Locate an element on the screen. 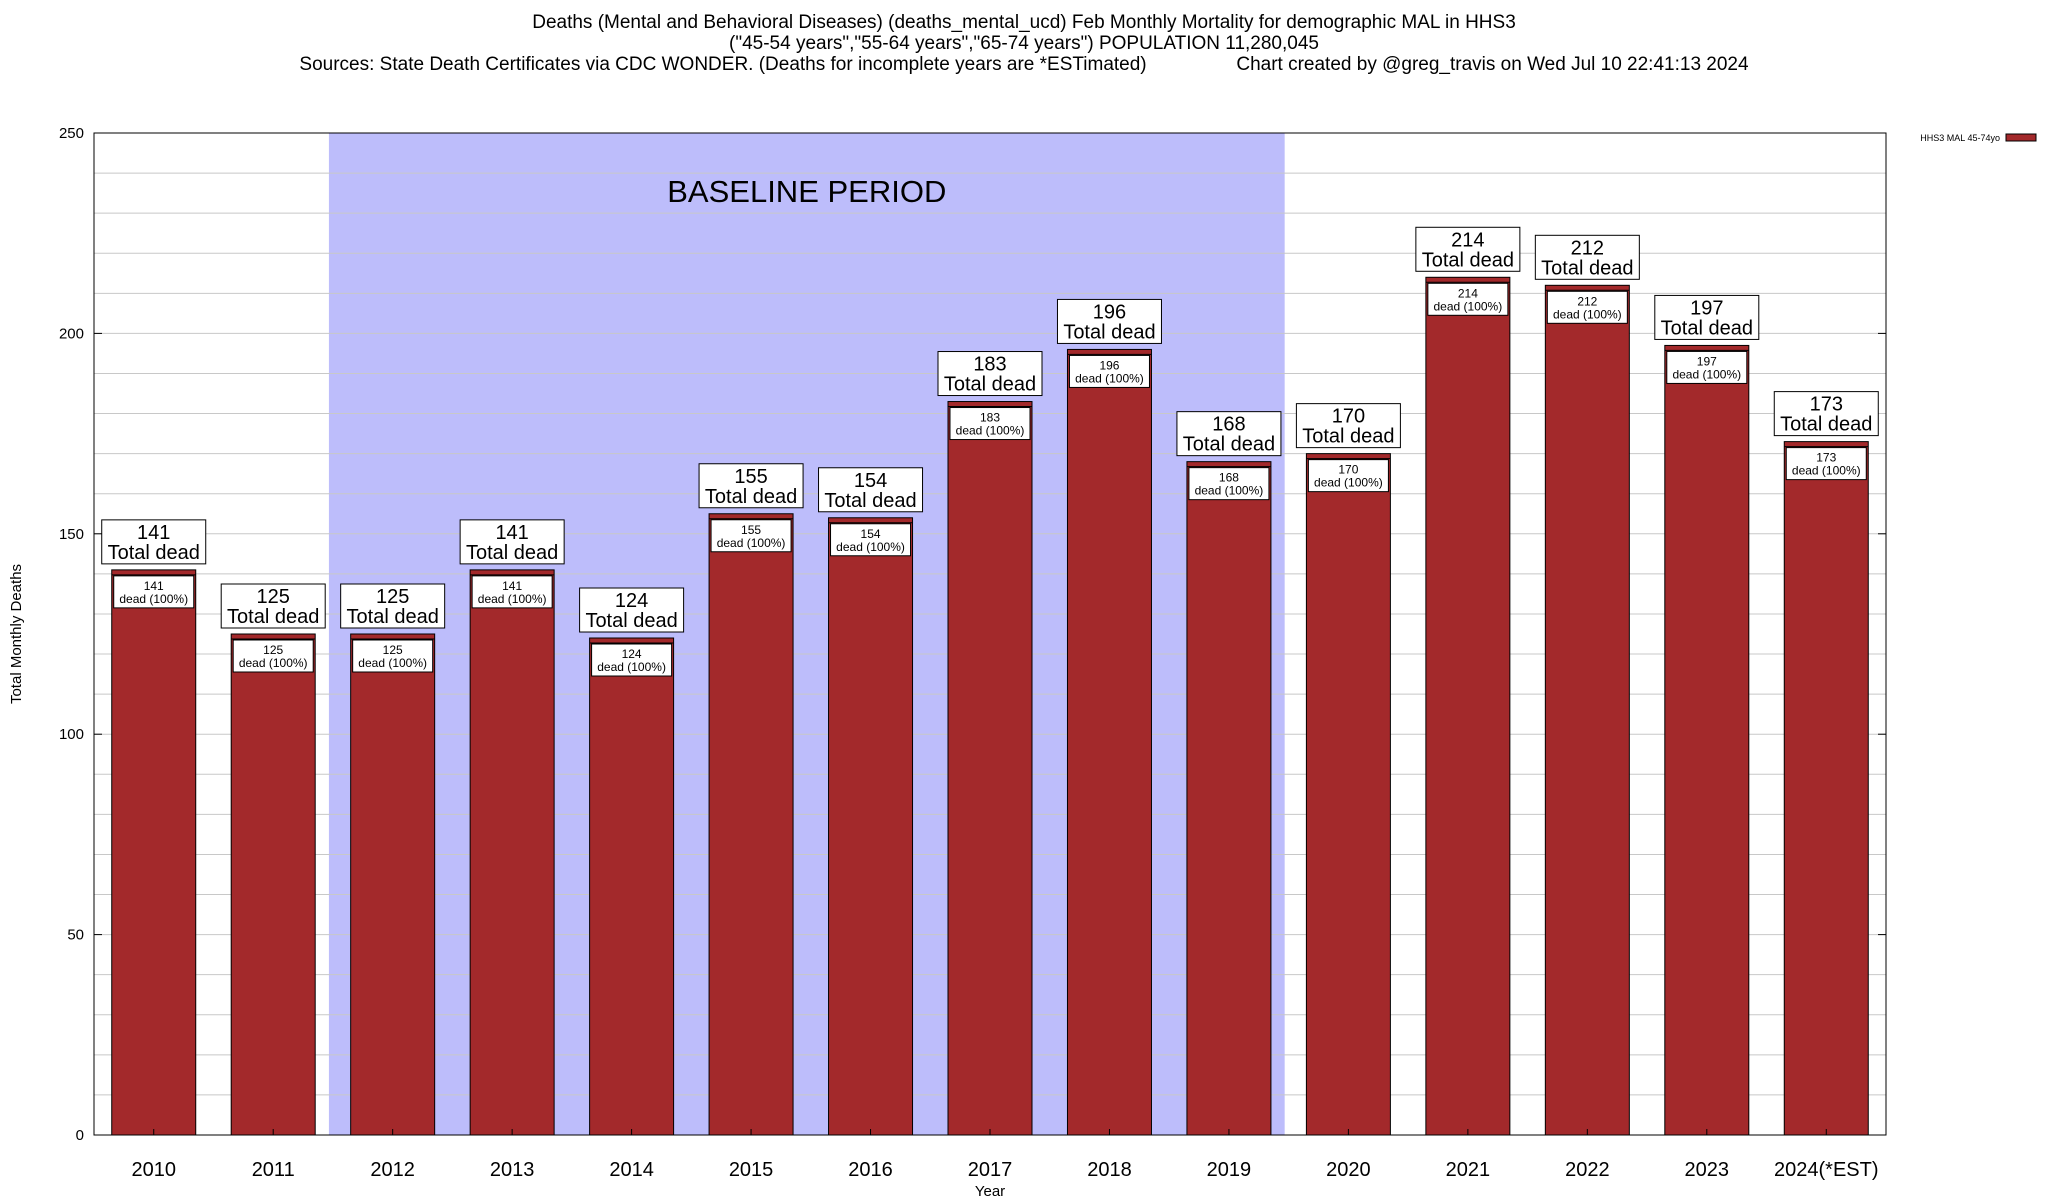 This screenshot has height=1200, width=2048. bar-inner-label-value: 197 is located at coordinates (1707, 361).